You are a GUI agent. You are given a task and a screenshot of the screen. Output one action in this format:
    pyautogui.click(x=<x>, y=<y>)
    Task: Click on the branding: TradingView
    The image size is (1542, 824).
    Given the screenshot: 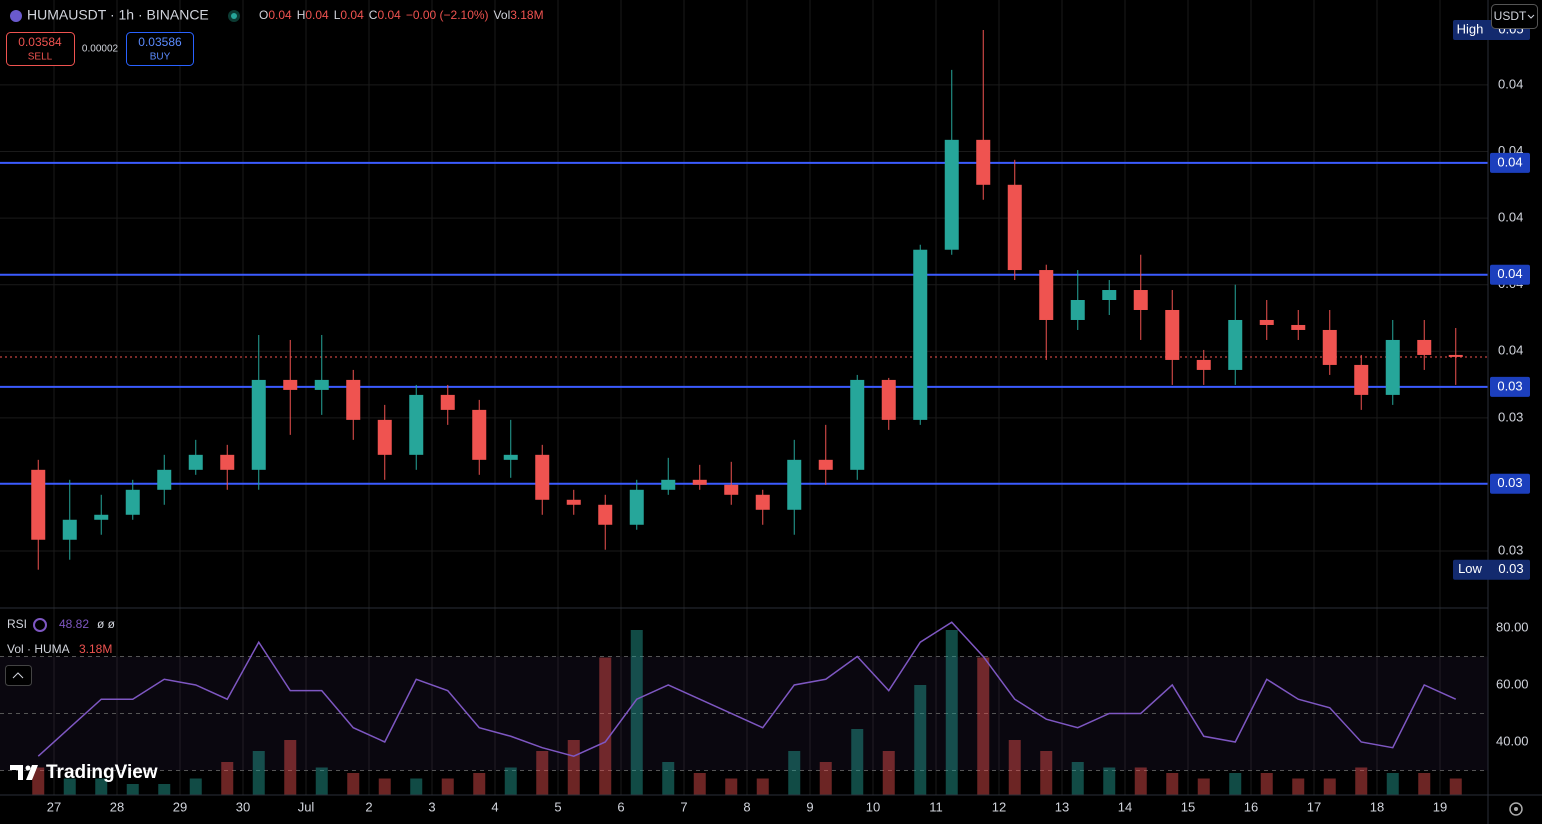 What is the action you would take?
    pyautogui.click(x=102, y=772)
    